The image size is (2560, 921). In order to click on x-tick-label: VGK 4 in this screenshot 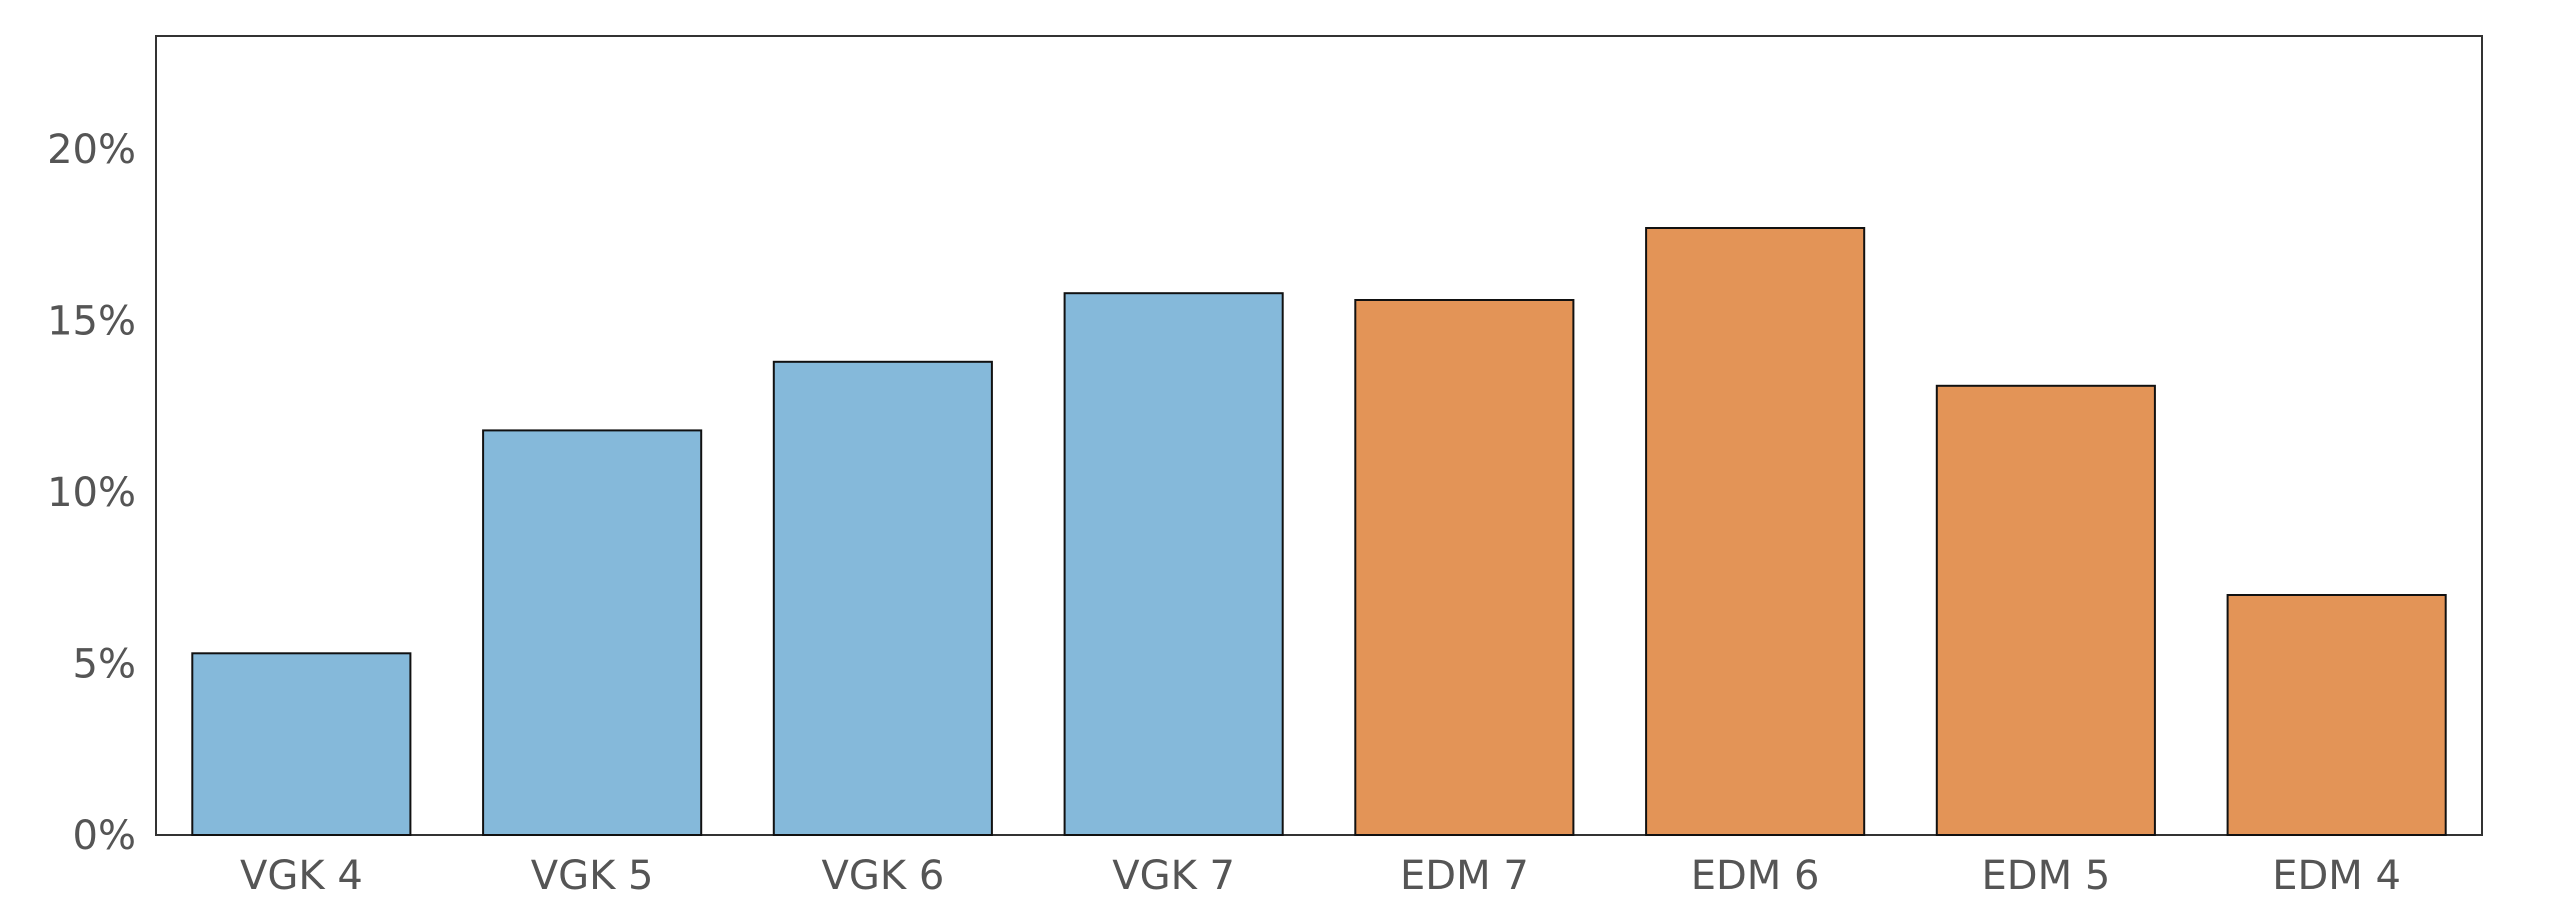, I will do `click(301, 876)`.